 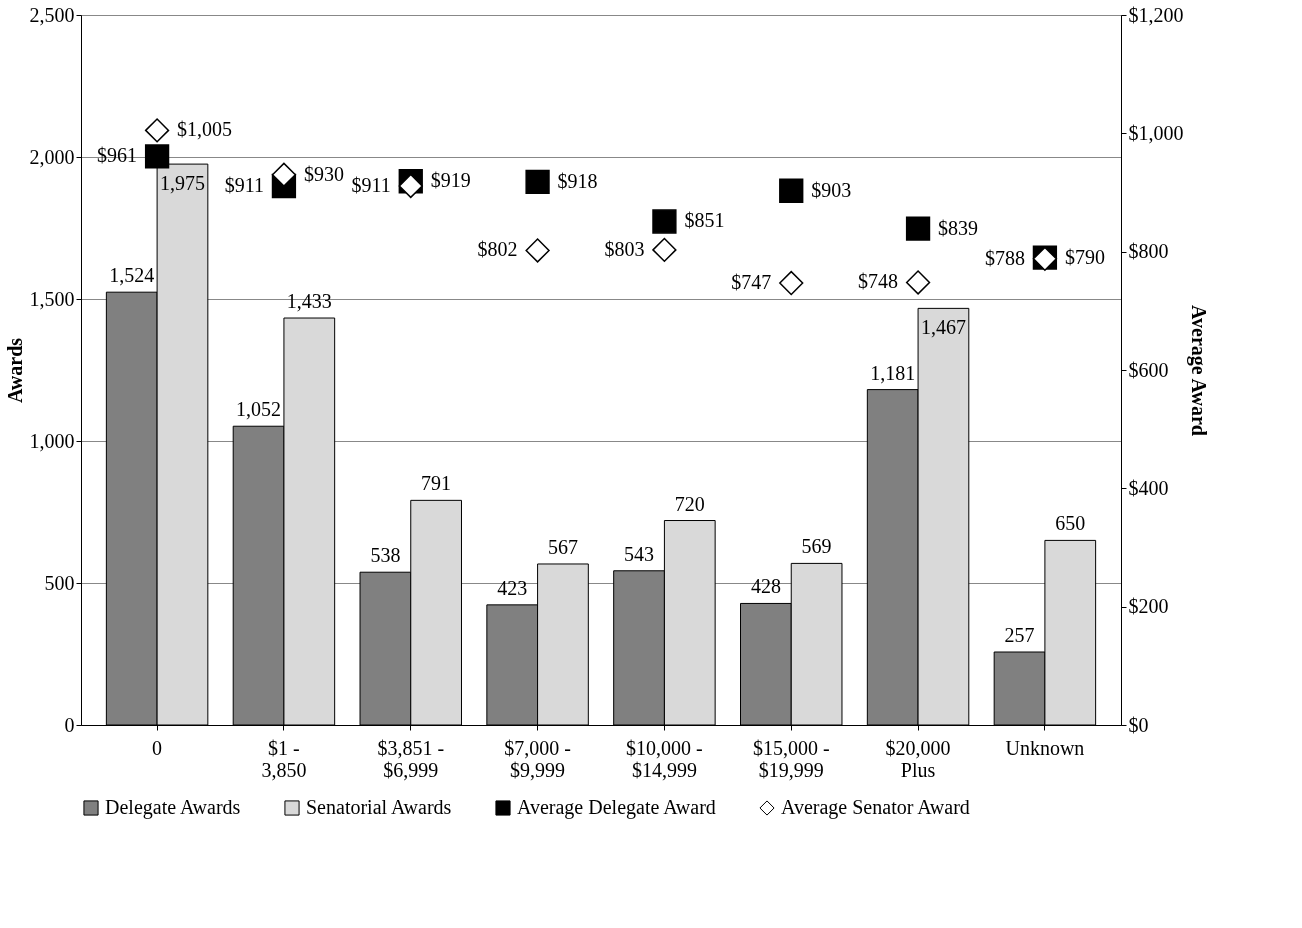 What do you see at coordinates (1070, 523) in the screenshot?
I see `data-label: 650` at bounding box center [1070, 523].